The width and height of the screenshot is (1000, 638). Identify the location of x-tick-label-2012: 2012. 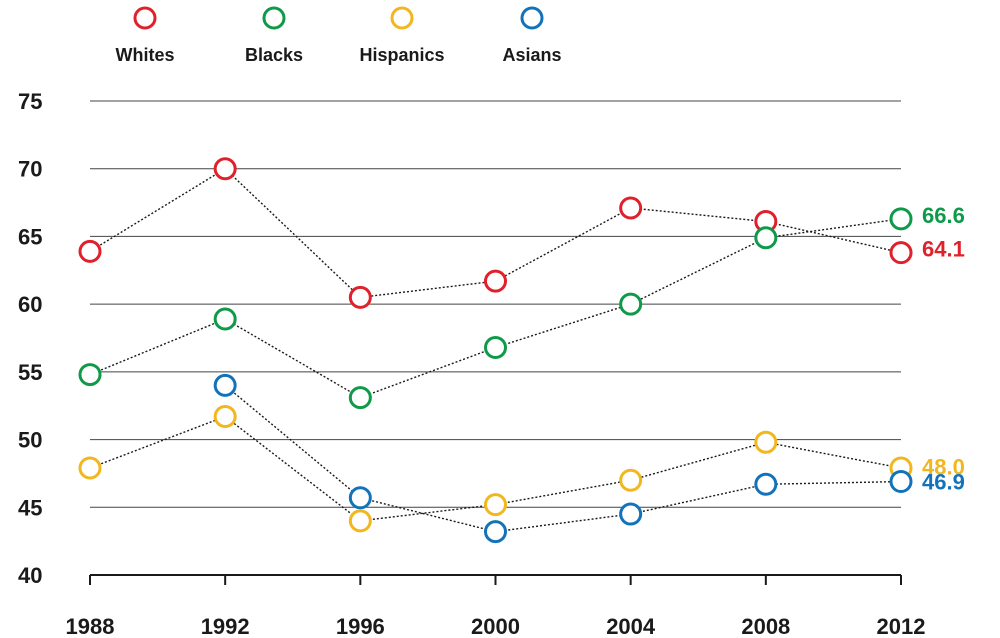
(901, 626).